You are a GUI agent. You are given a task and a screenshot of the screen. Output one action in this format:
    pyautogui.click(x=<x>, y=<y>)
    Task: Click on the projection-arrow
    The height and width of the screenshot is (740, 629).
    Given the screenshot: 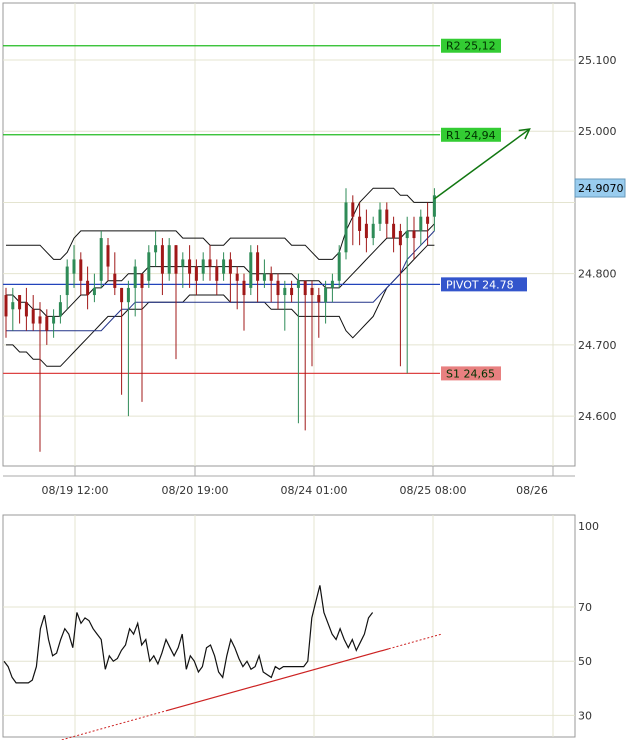 What is the action you would take?
    pyautogui.click(x=482, y=164)
    